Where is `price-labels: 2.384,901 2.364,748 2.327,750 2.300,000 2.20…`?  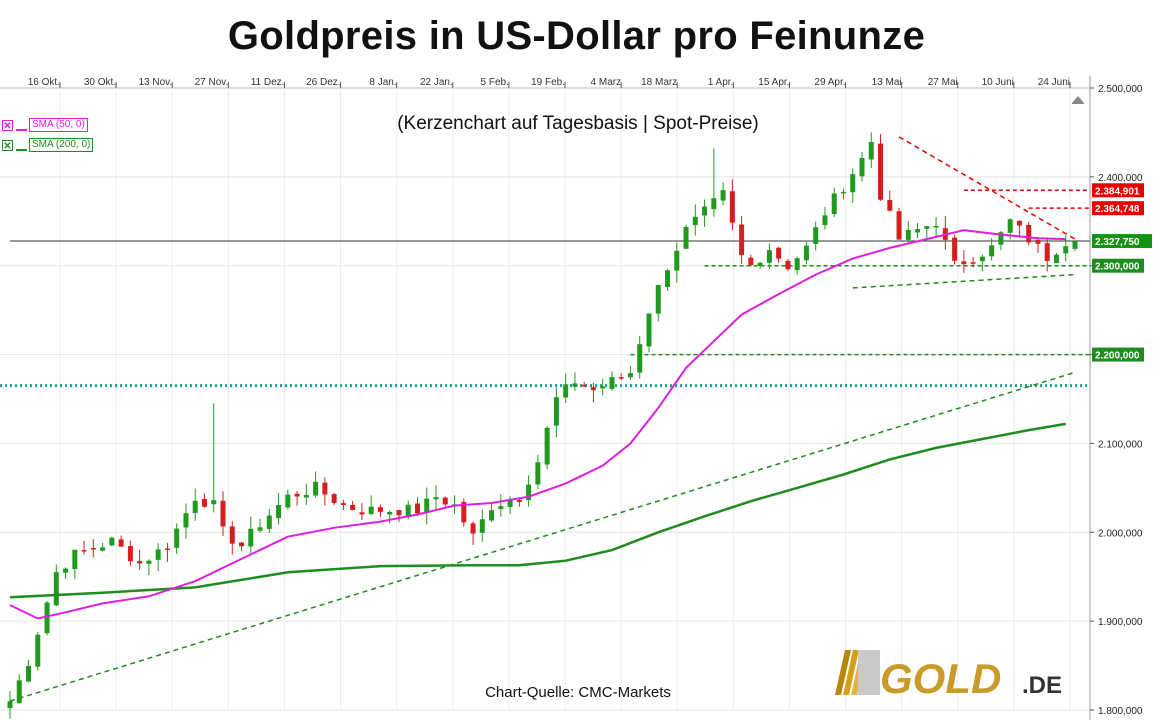
price-labels: 2.384,901 2.364,748 2.327,750 2.300,000 2.20… is located at coordinates (1122, 272).